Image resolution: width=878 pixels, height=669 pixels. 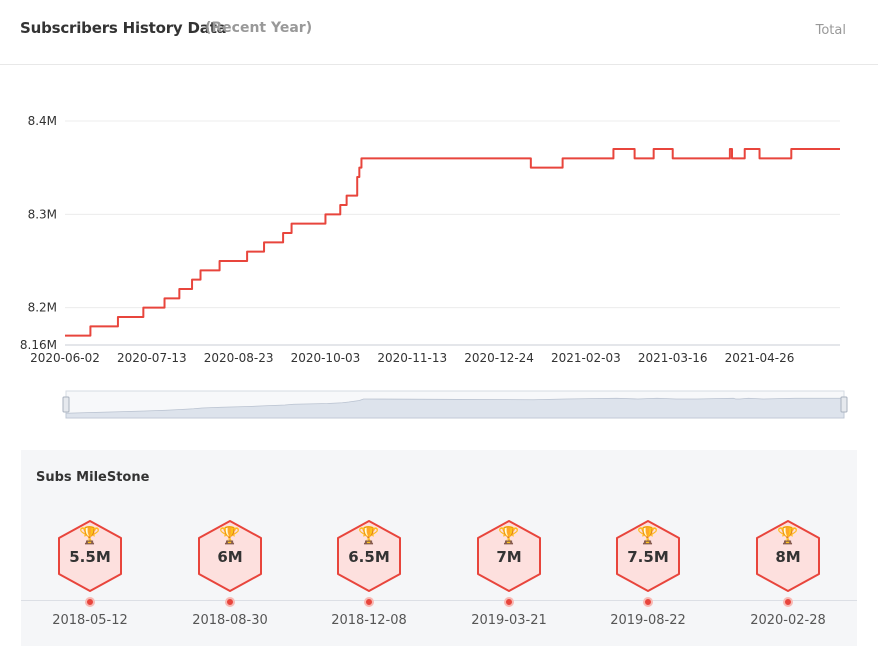 I want to click on y-tick-label: 8.2M, so click(x=42, y=308).